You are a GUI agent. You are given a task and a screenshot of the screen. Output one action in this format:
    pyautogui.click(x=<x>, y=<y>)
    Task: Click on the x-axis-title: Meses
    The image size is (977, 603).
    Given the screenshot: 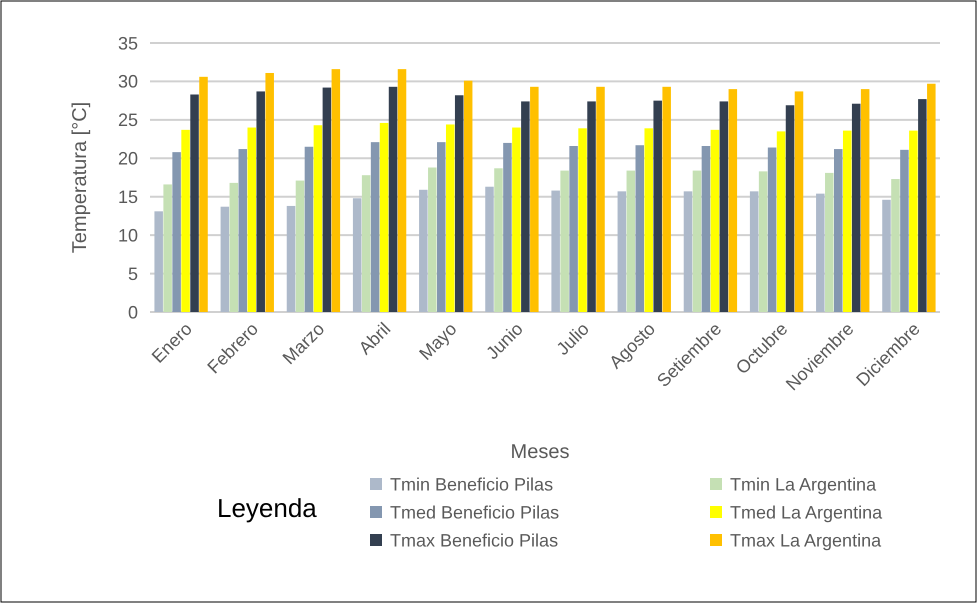 What is the action you would take?
    pyautogui.click(x=540, y=452)
    